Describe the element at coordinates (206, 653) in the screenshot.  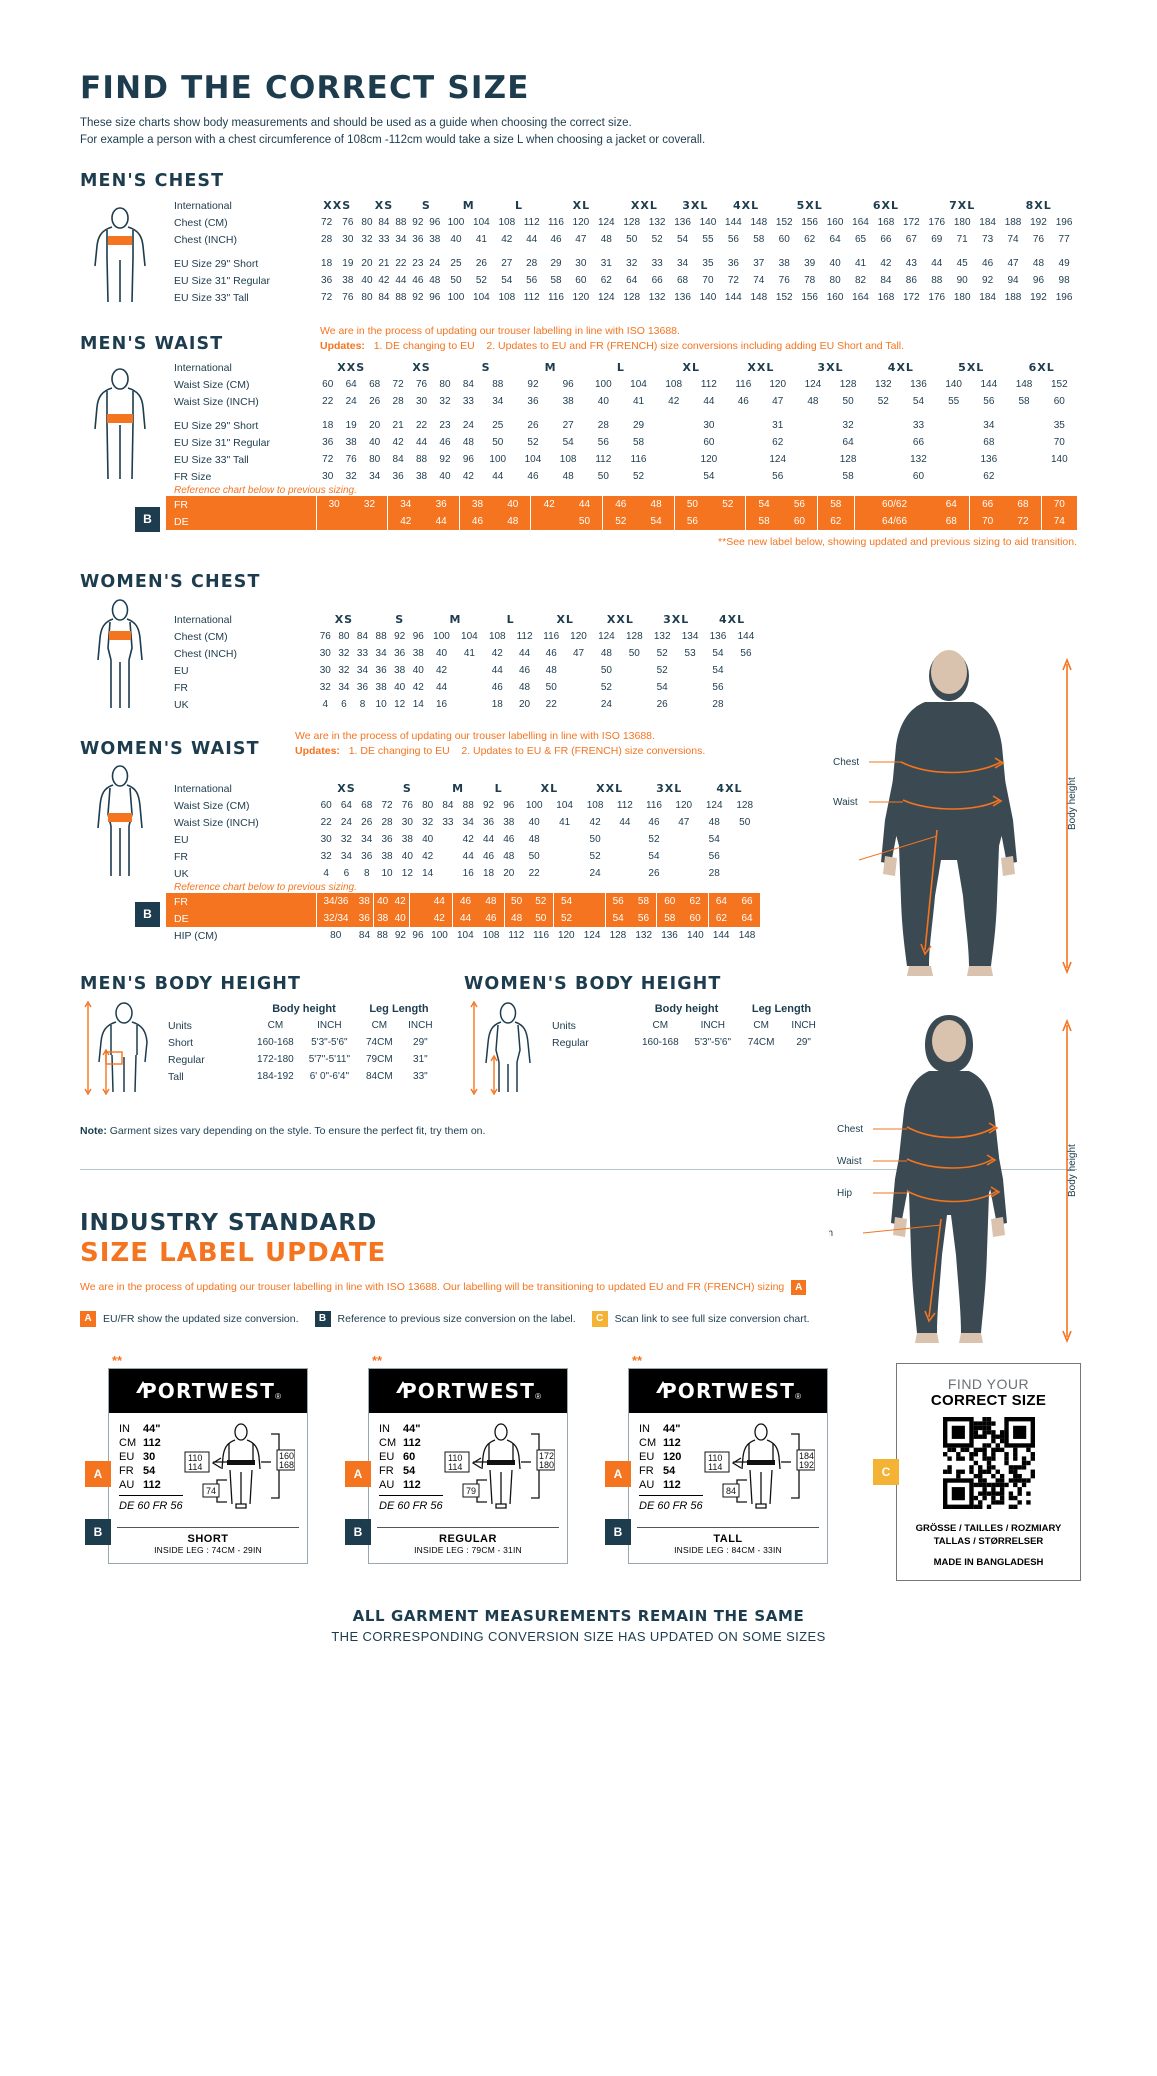
I see `row-label: Chest (INCH)` at that location.